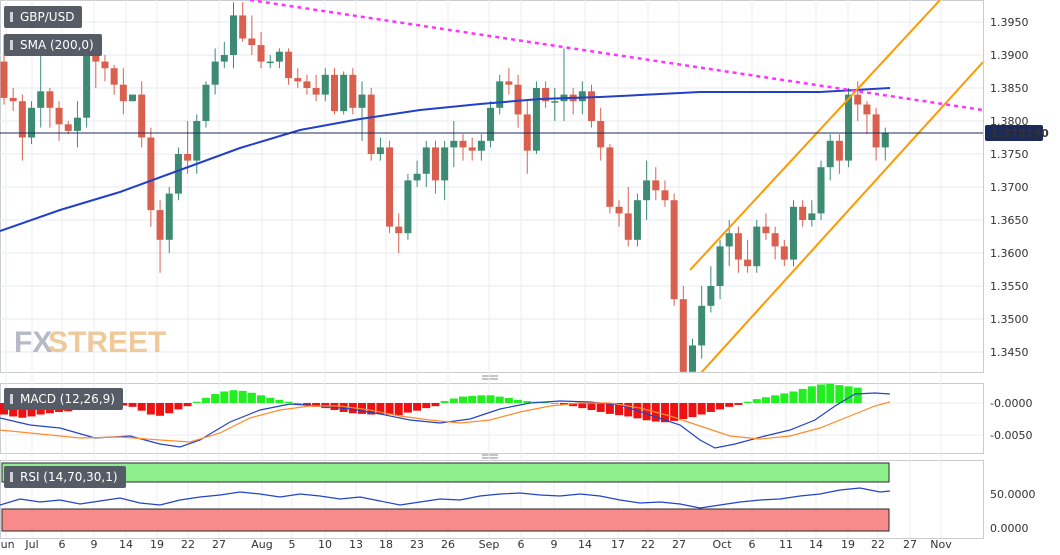  I want to click on time-tick-label: 11, so click(786, 544).